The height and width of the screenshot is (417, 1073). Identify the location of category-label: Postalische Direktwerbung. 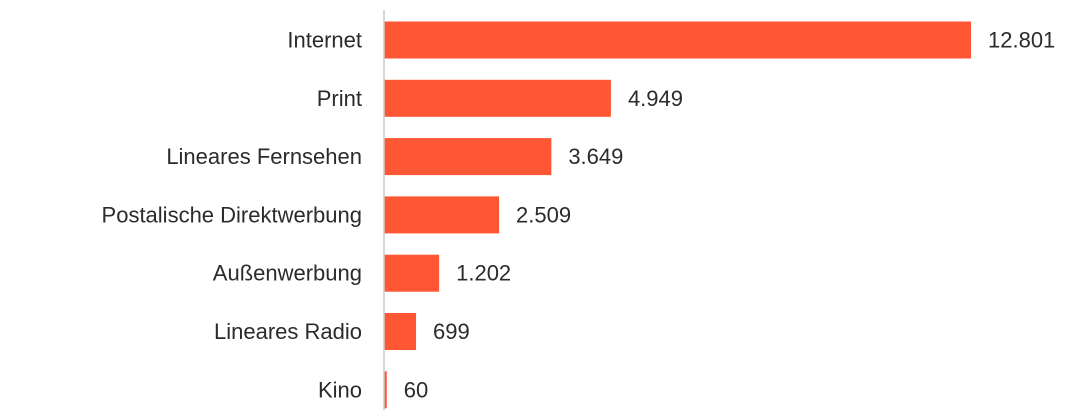
(232, 214).